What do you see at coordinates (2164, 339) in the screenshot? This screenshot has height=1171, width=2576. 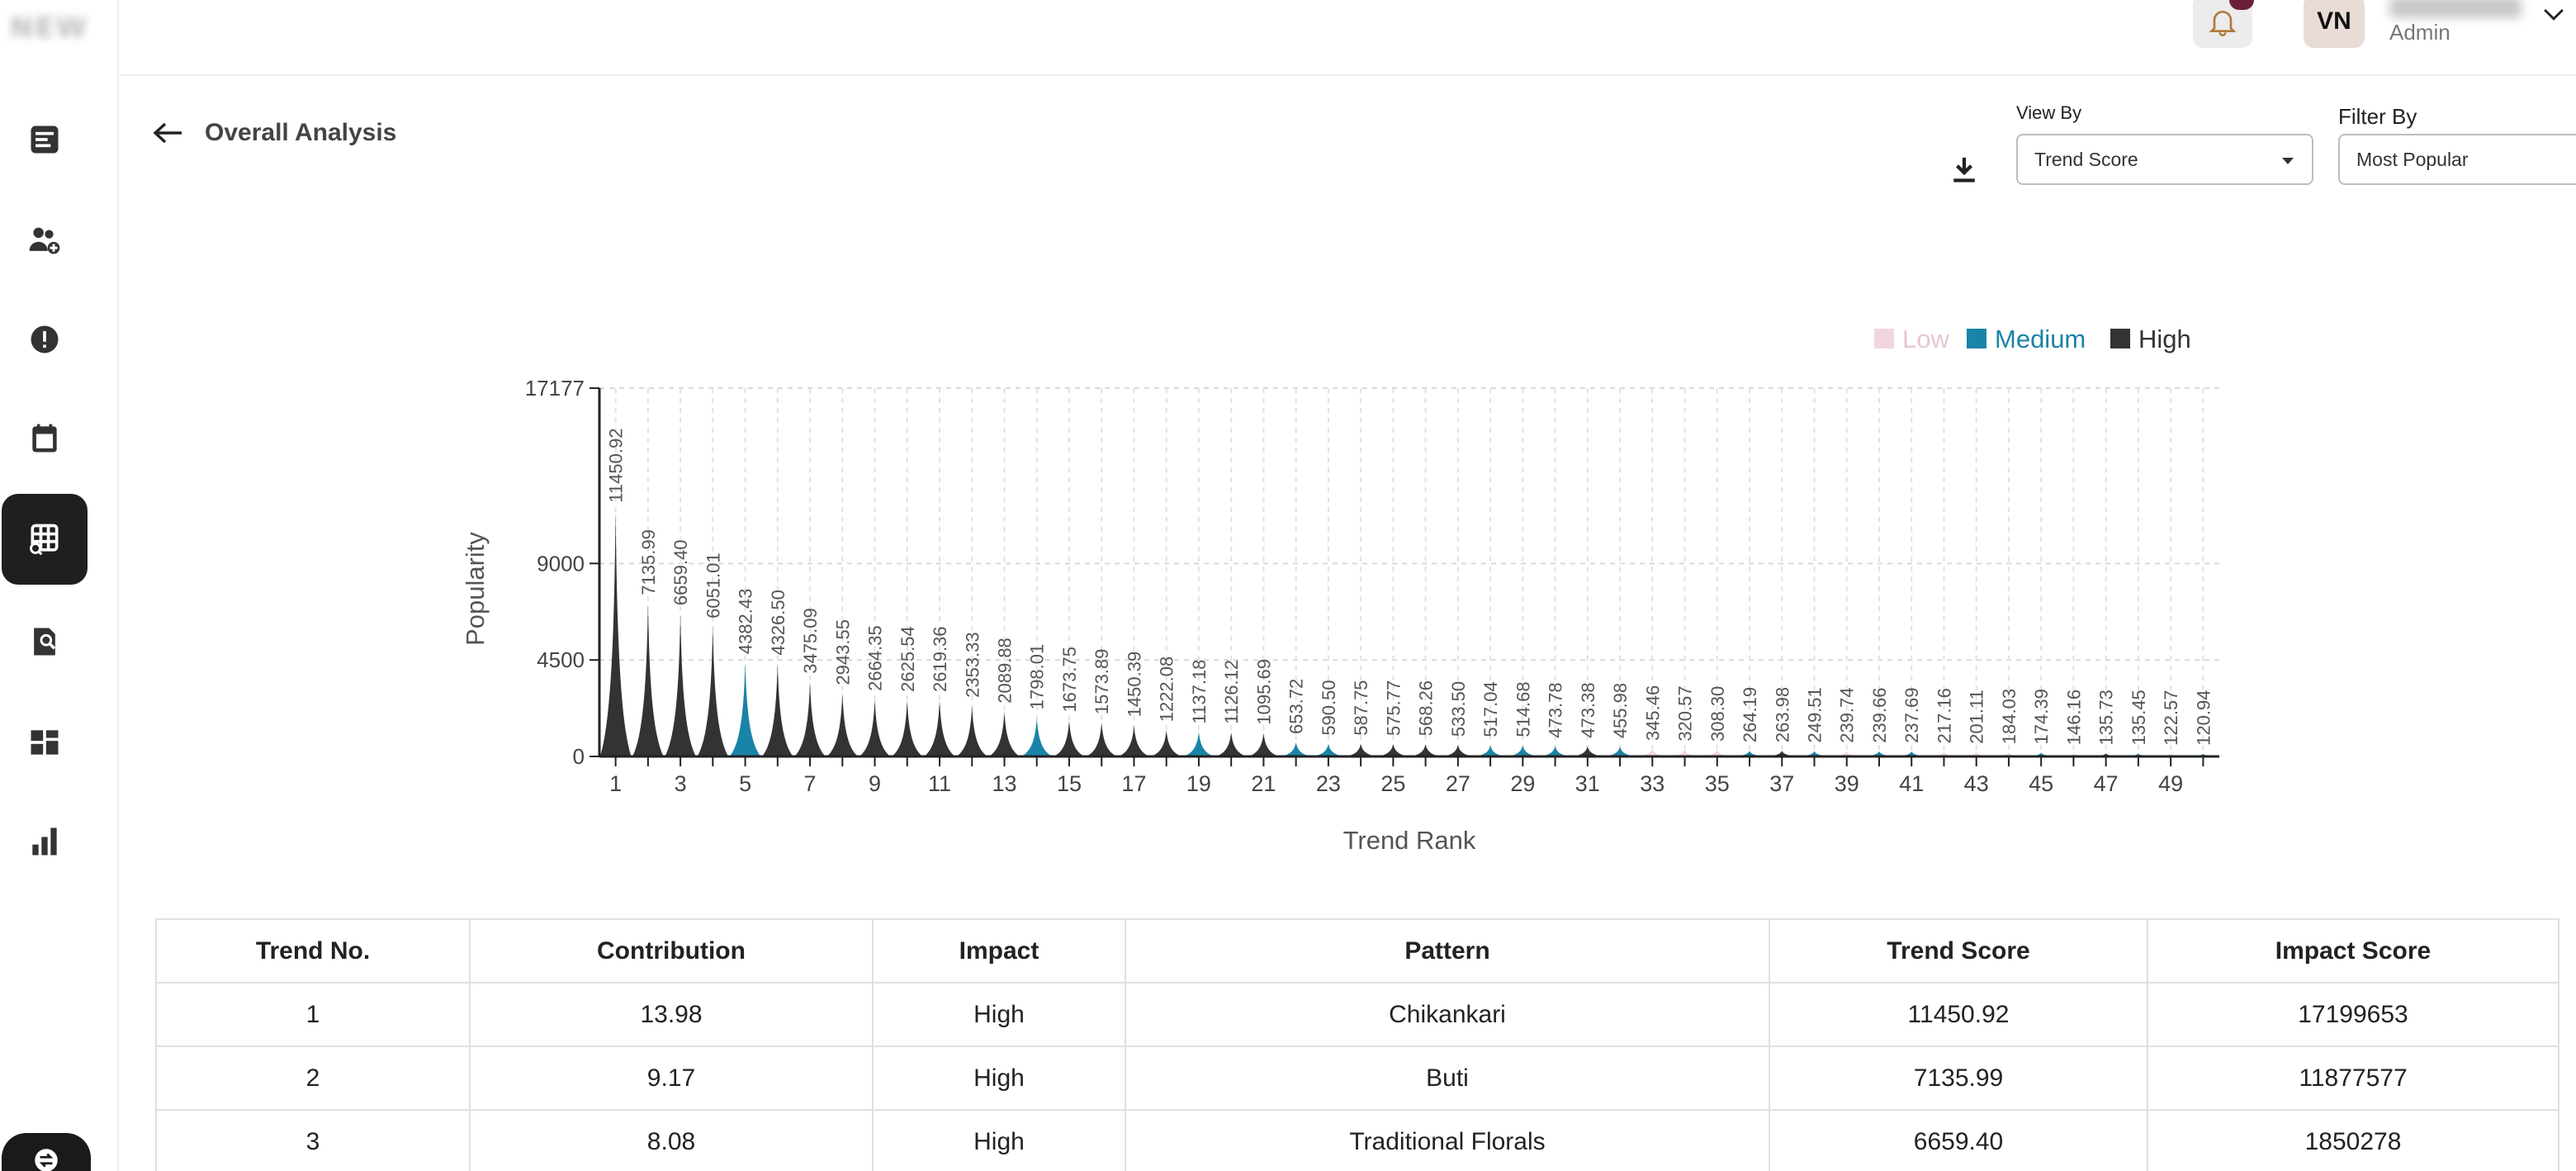 I see `legend-label: High` at bounding box center [2164, 339].